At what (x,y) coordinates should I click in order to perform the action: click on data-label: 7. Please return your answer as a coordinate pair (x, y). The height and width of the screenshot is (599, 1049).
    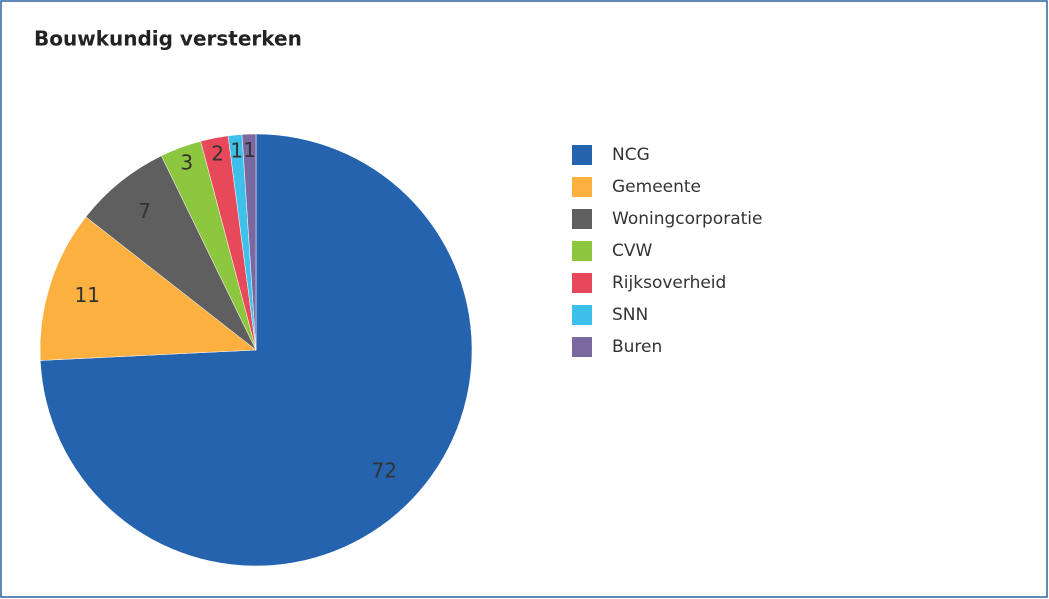
    Looking at the image, I should click on (144, 211).